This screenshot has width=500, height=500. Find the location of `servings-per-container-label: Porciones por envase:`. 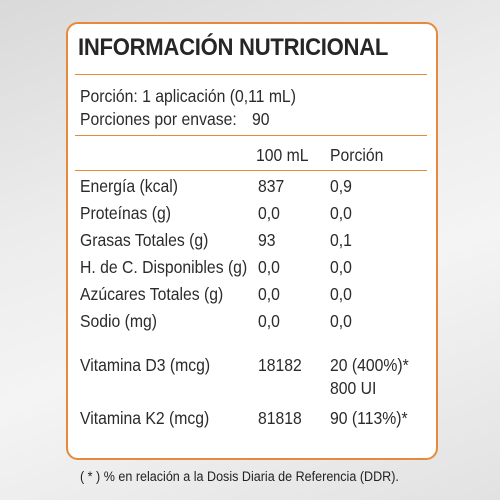

servings-per-container-label: Porciones por envase: is located at coordinates (158, 119).